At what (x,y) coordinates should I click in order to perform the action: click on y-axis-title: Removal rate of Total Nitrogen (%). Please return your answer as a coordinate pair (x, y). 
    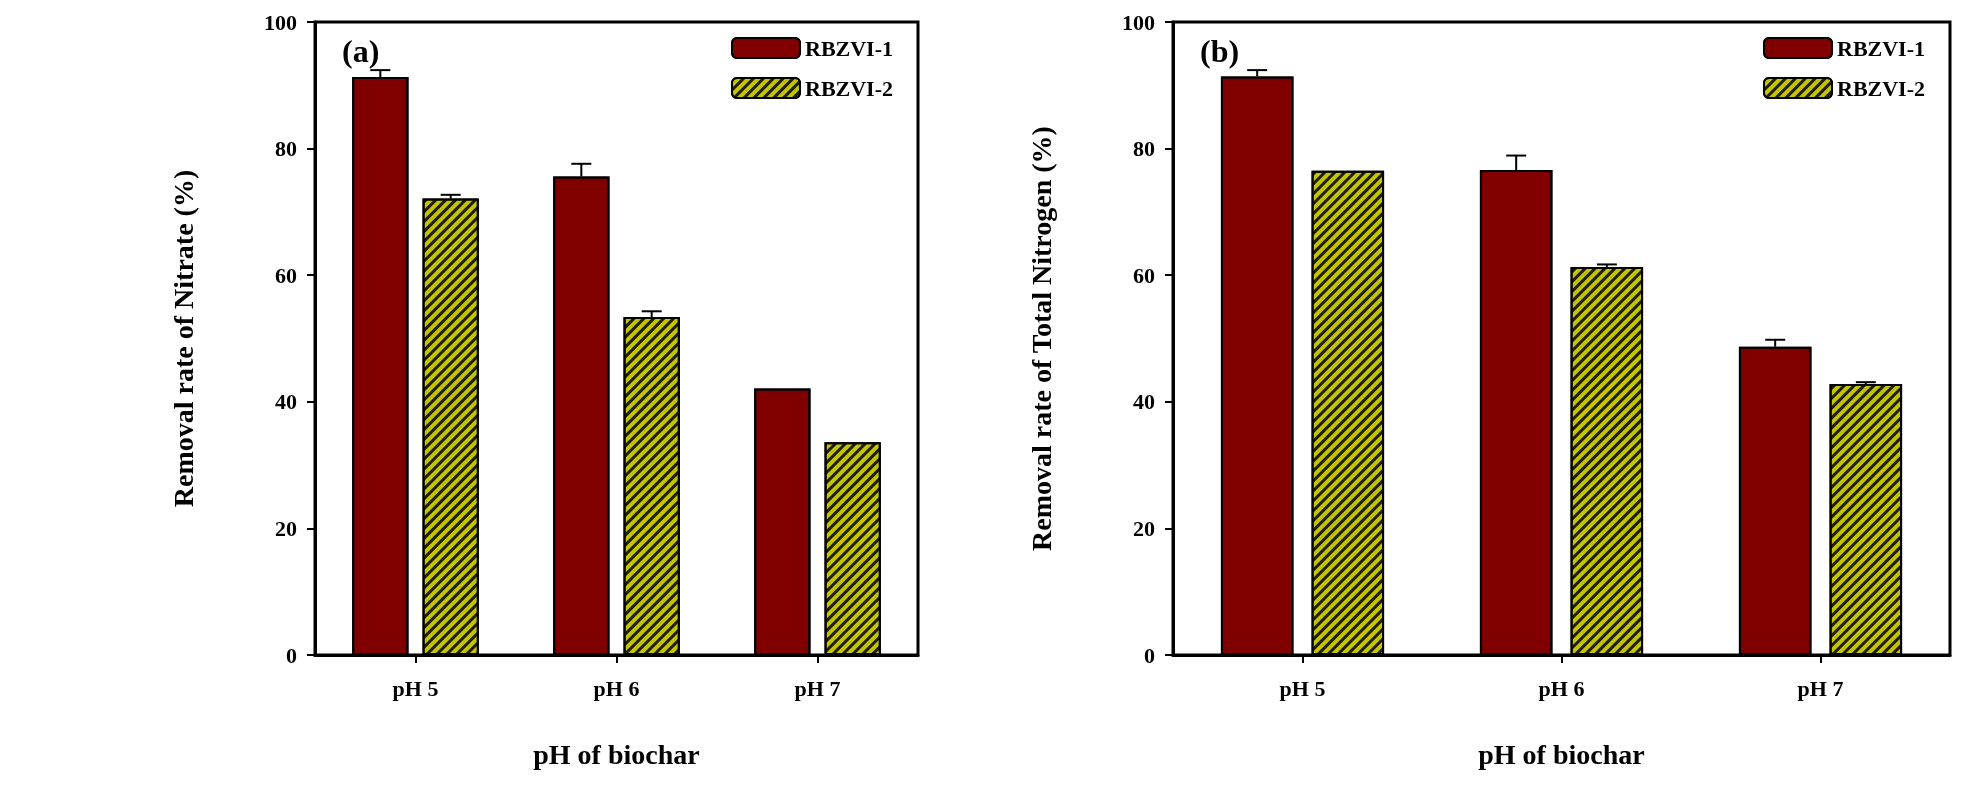
    Looking at the image, I should click on (1041, 338).